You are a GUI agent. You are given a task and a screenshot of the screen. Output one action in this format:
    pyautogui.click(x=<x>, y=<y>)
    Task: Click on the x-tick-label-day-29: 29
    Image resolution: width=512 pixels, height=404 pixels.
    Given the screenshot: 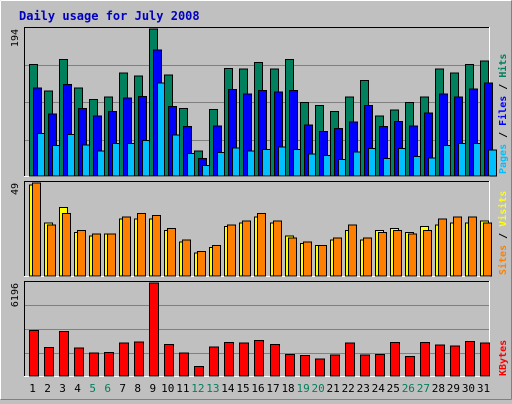 What is the action you would take?
    pyautogui.click(x=453, y=388)
    